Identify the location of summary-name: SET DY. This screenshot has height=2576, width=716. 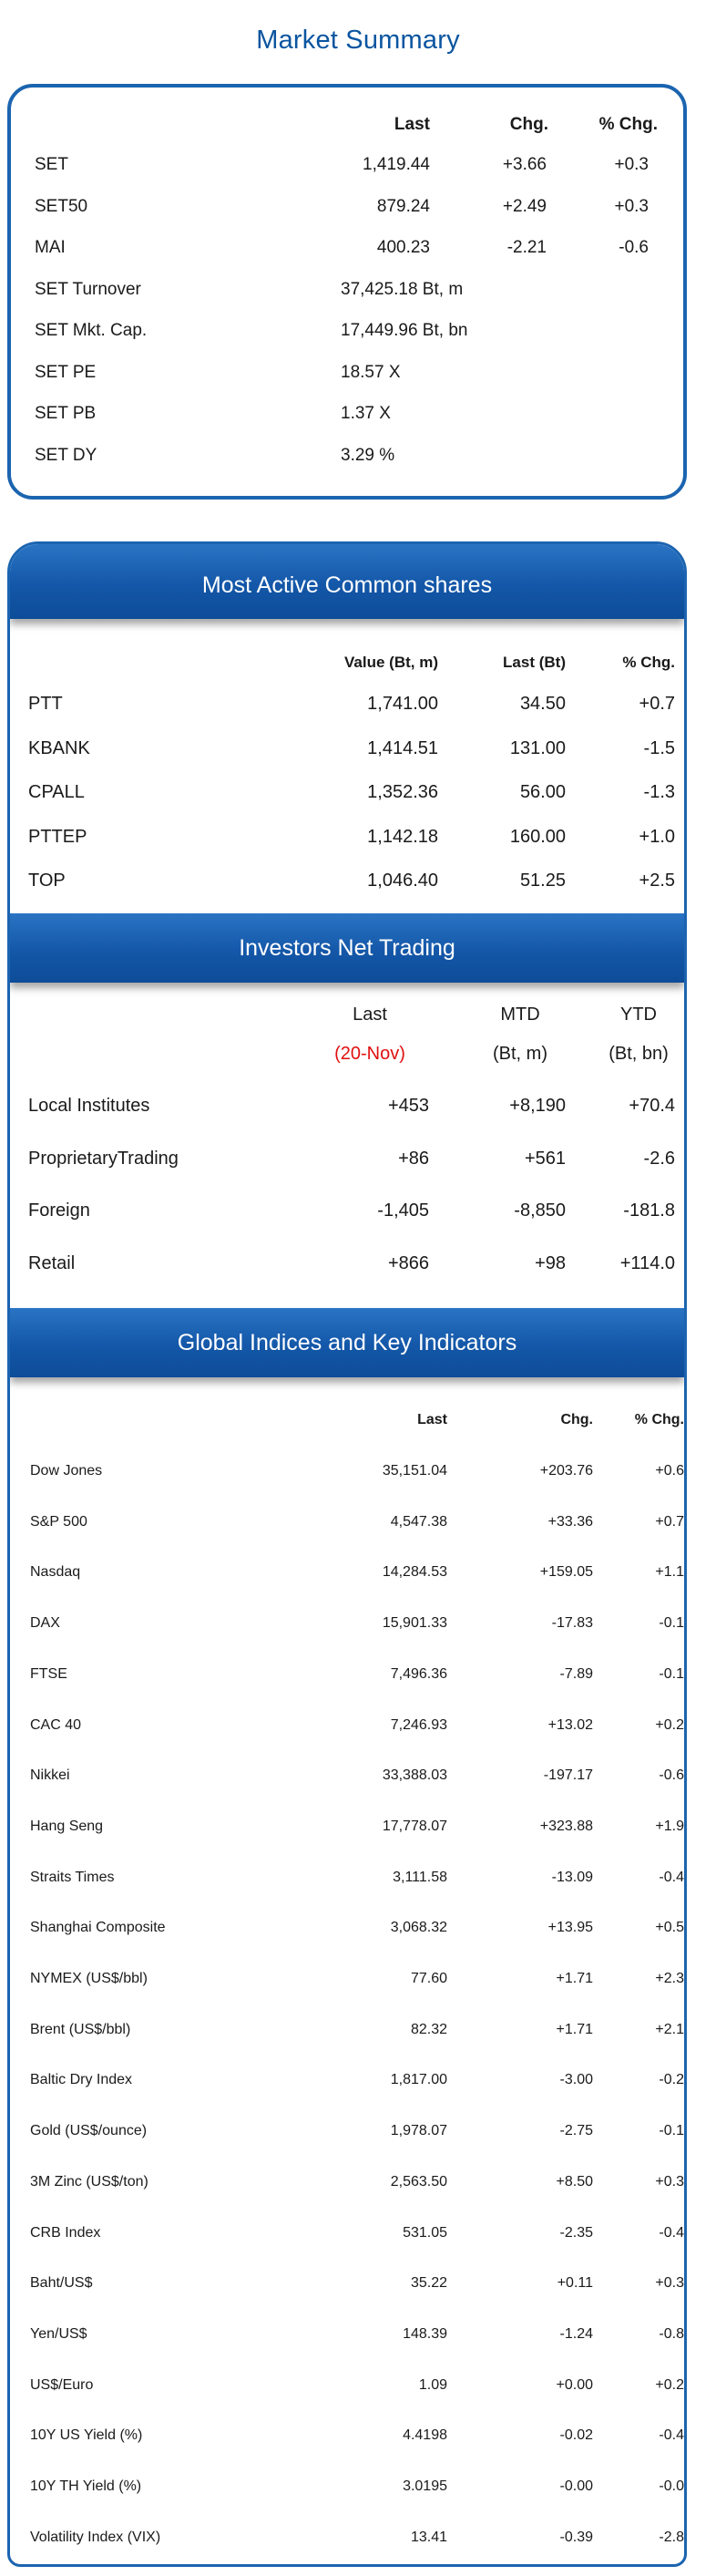
(66, 455).